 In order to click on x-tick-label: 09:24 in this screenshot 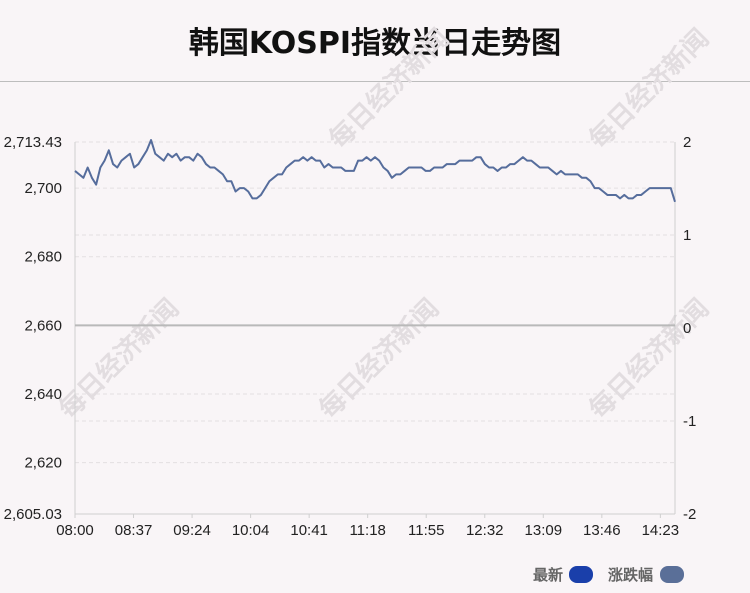, I will do `click(192, 530)`.